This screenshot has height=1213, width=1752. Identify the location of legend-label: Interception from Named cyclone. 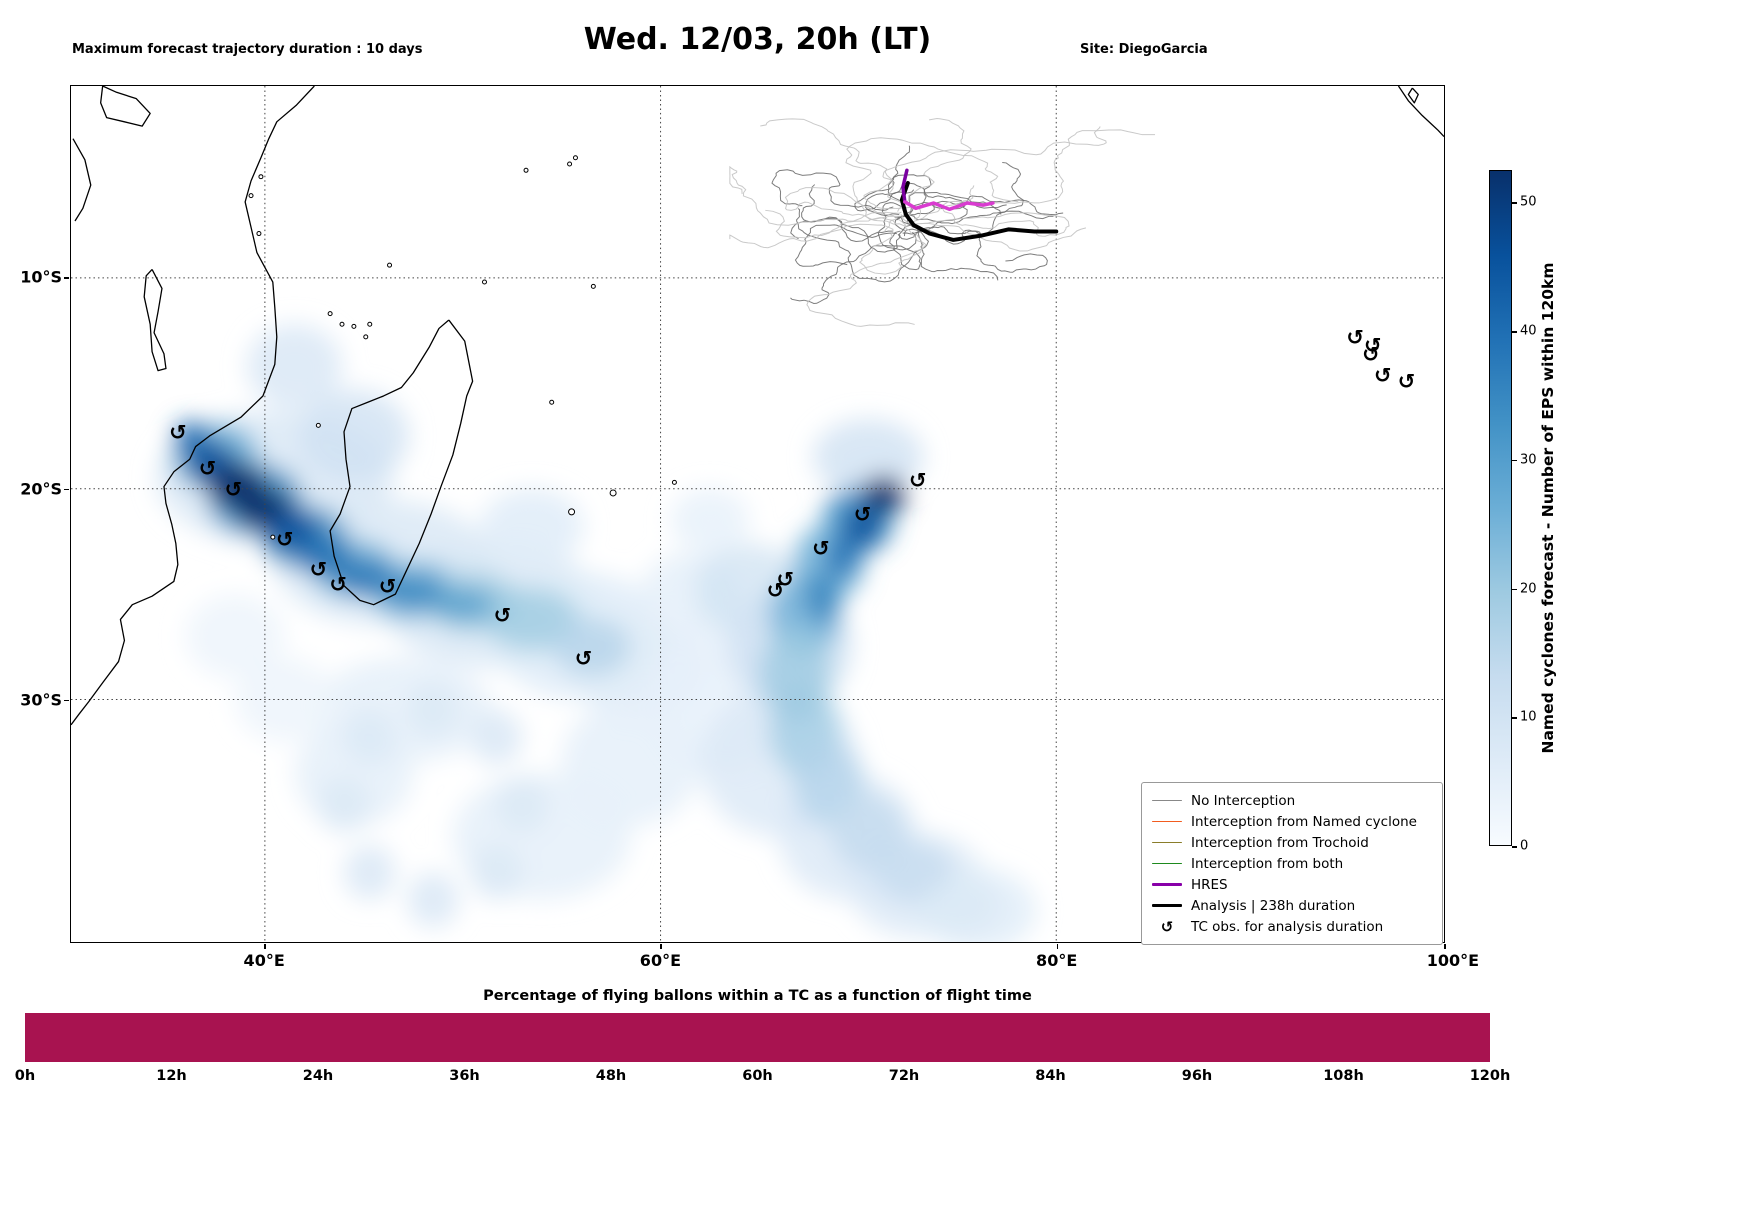
(1304, 821).